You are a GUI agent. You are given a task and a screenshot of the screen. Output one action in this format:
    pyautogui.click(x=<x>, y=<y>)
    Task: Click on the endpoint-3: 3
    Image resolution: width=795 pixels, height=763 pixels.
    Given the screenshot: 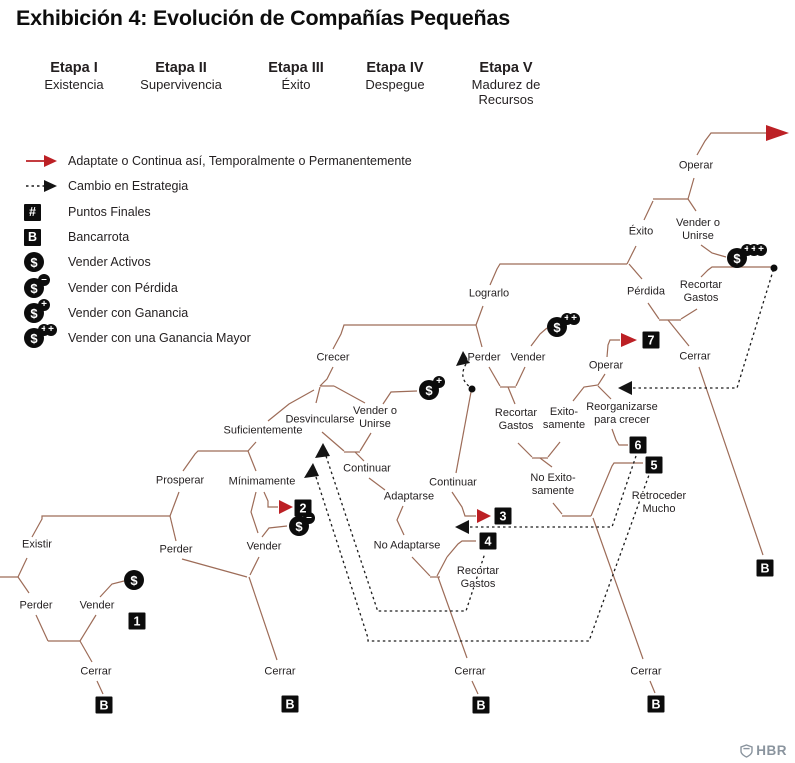 What is the action you would take?
    pyautogui.click(x=503, y=516)
    